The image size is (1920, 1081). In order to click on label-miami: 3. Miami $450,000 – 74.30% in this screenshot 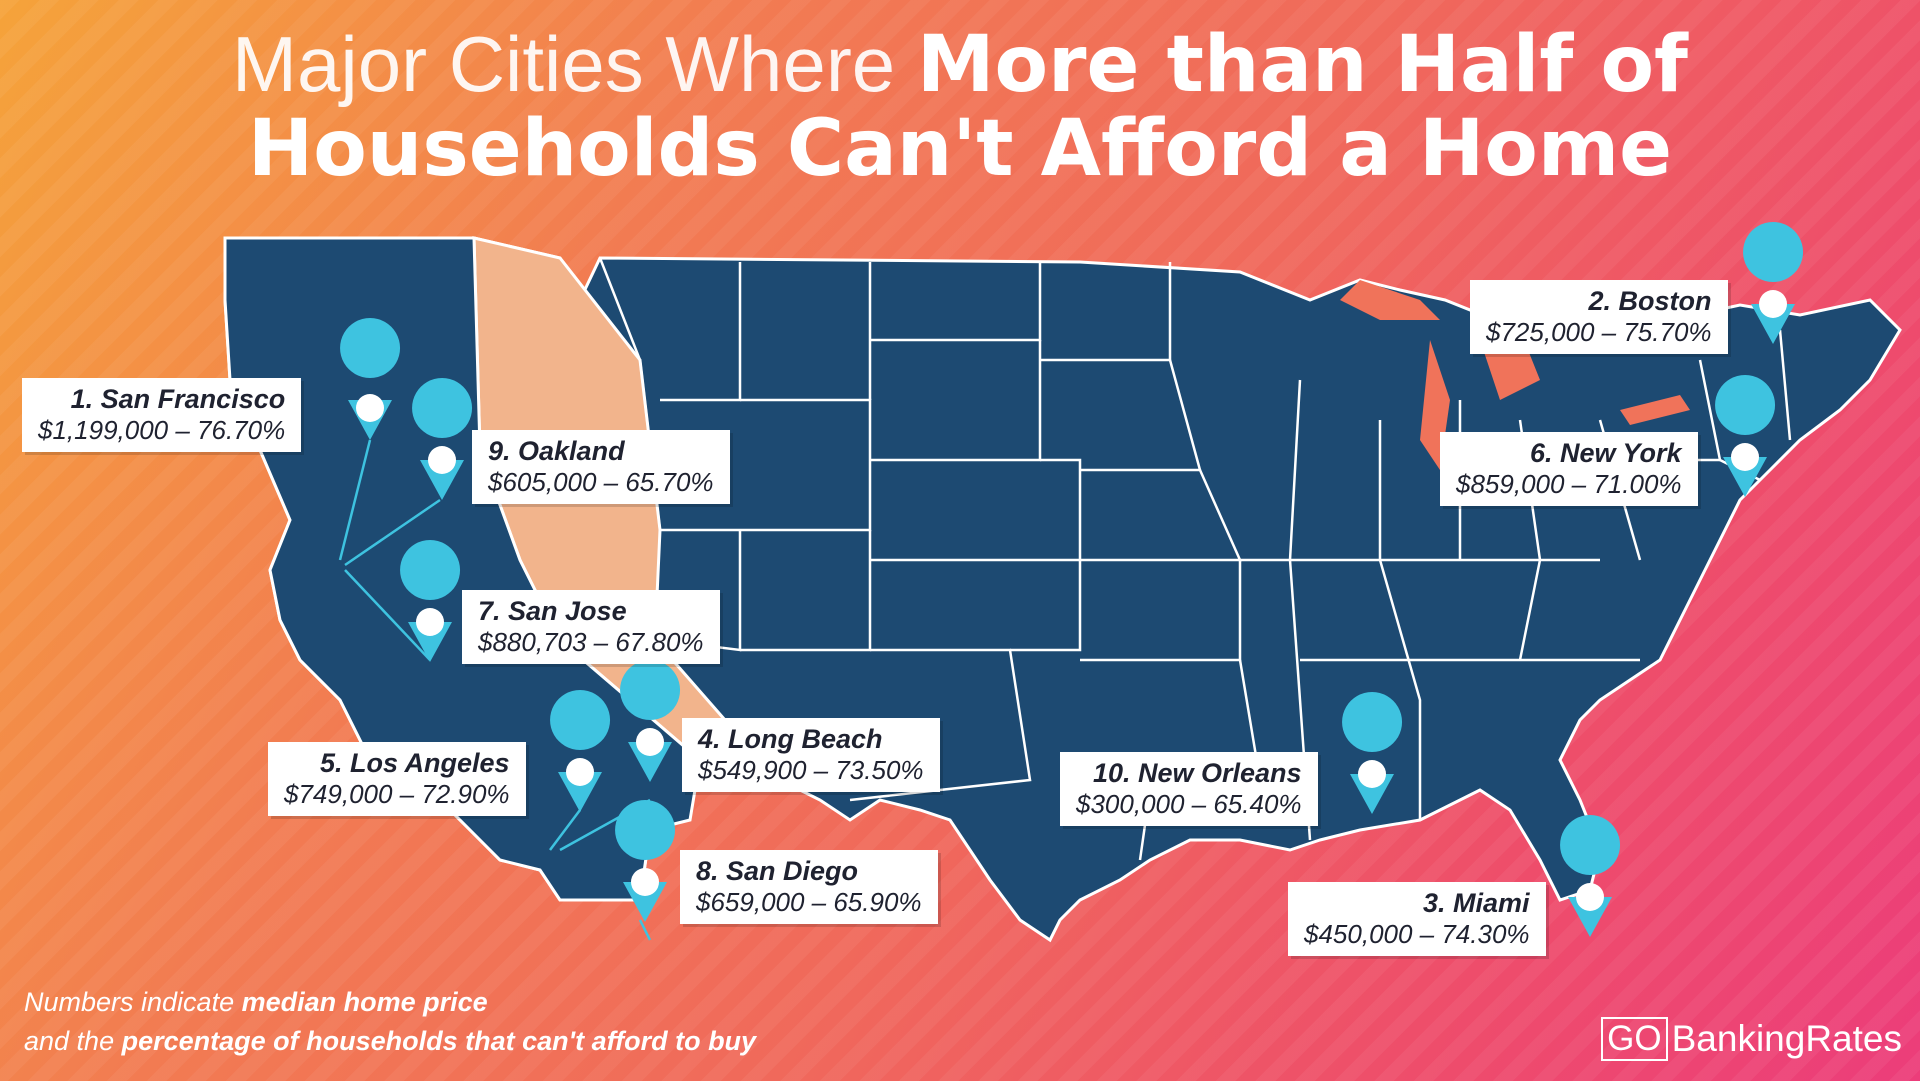, I will do `click(1417, 919)`.